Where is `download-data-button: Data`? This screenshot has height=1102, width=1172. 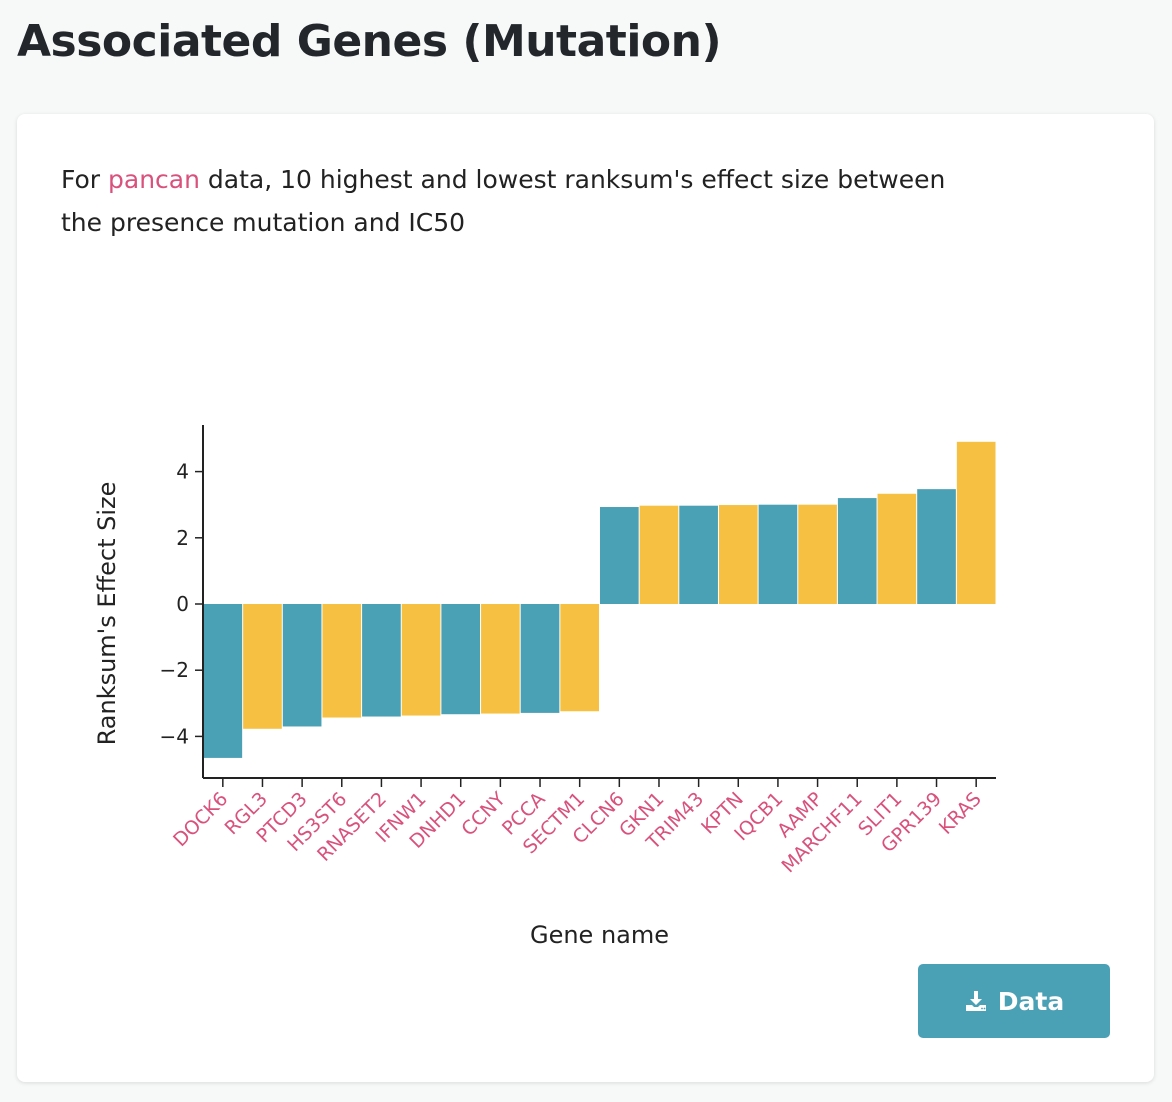
download-data-button: Data is located at coordinates (1014, 1001).